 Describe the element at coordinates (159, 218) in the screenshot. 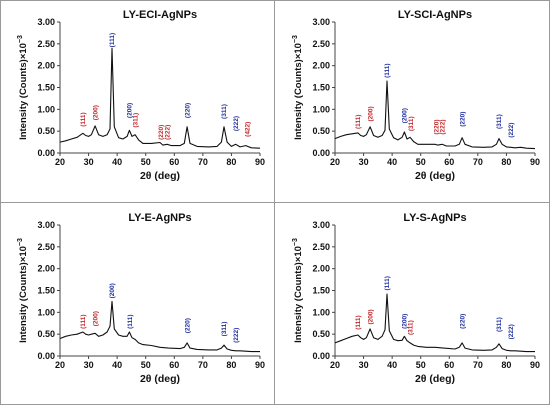

I see `chart-title: LY-E-AgNPs` at that location.